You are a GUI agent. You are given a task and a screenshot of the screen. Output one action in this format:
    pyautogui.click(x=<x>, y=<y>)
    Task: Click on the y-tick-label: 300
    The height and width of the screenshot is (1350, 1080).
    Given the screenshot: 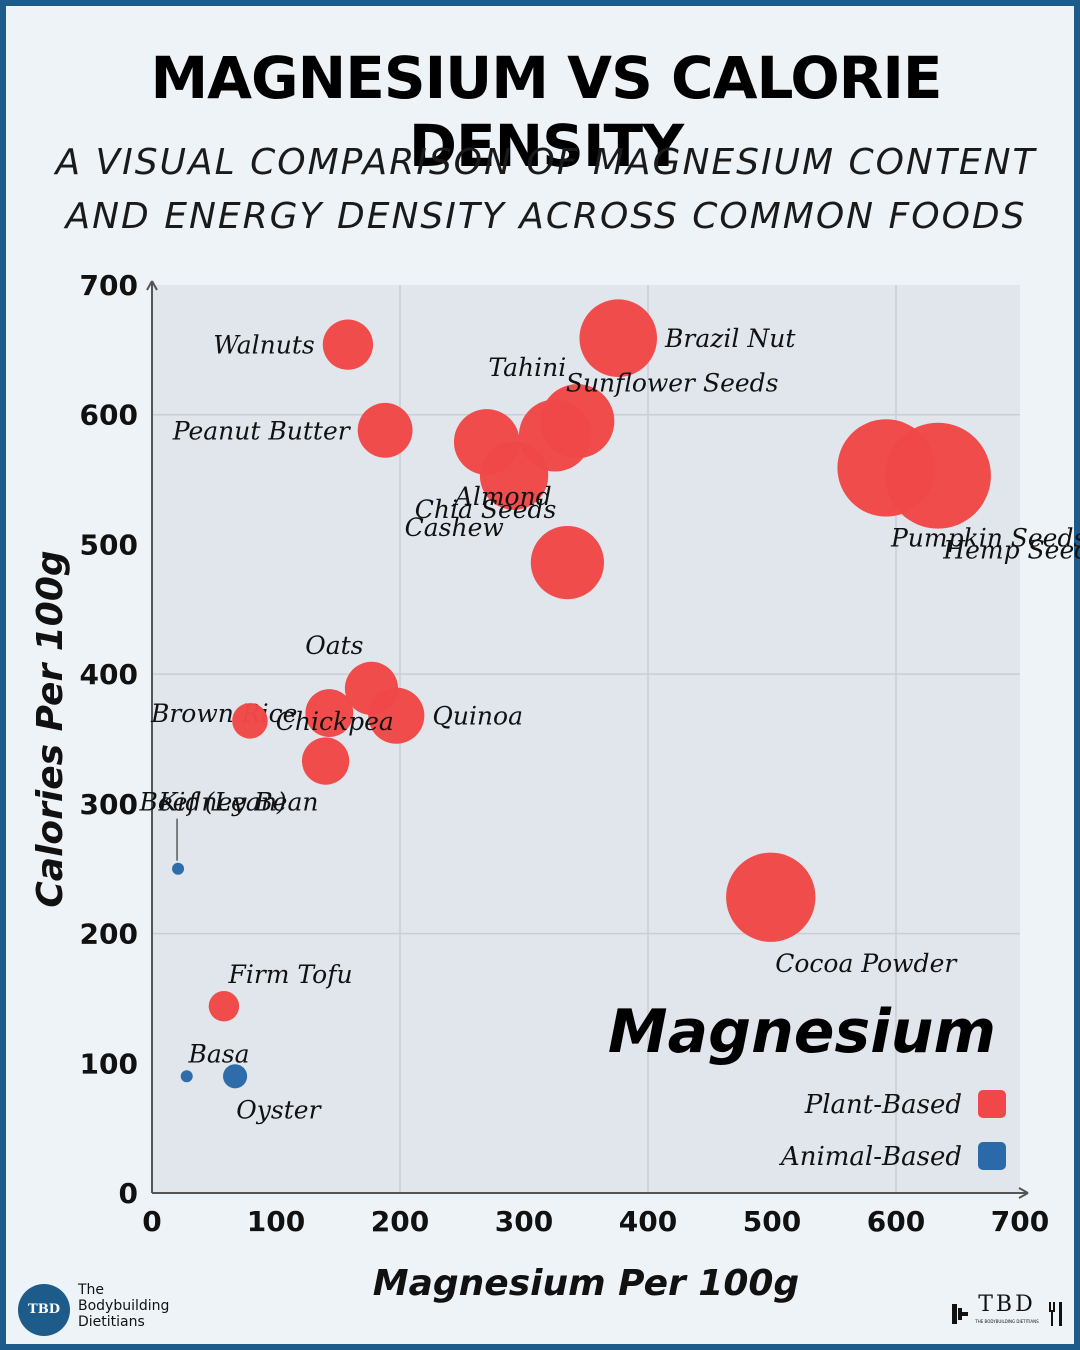 What is the action you would take?
    pyautogui.click(x=109, y=804)
    